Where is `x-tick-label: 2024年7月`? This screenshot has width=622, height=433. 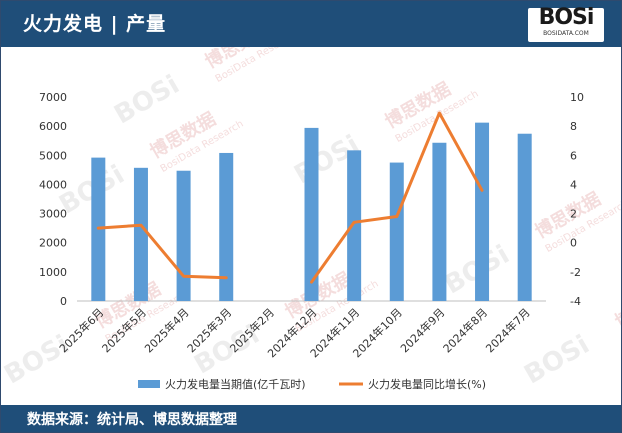 x-tick-label: 2024年7月 is located at coordinates (508, 330).